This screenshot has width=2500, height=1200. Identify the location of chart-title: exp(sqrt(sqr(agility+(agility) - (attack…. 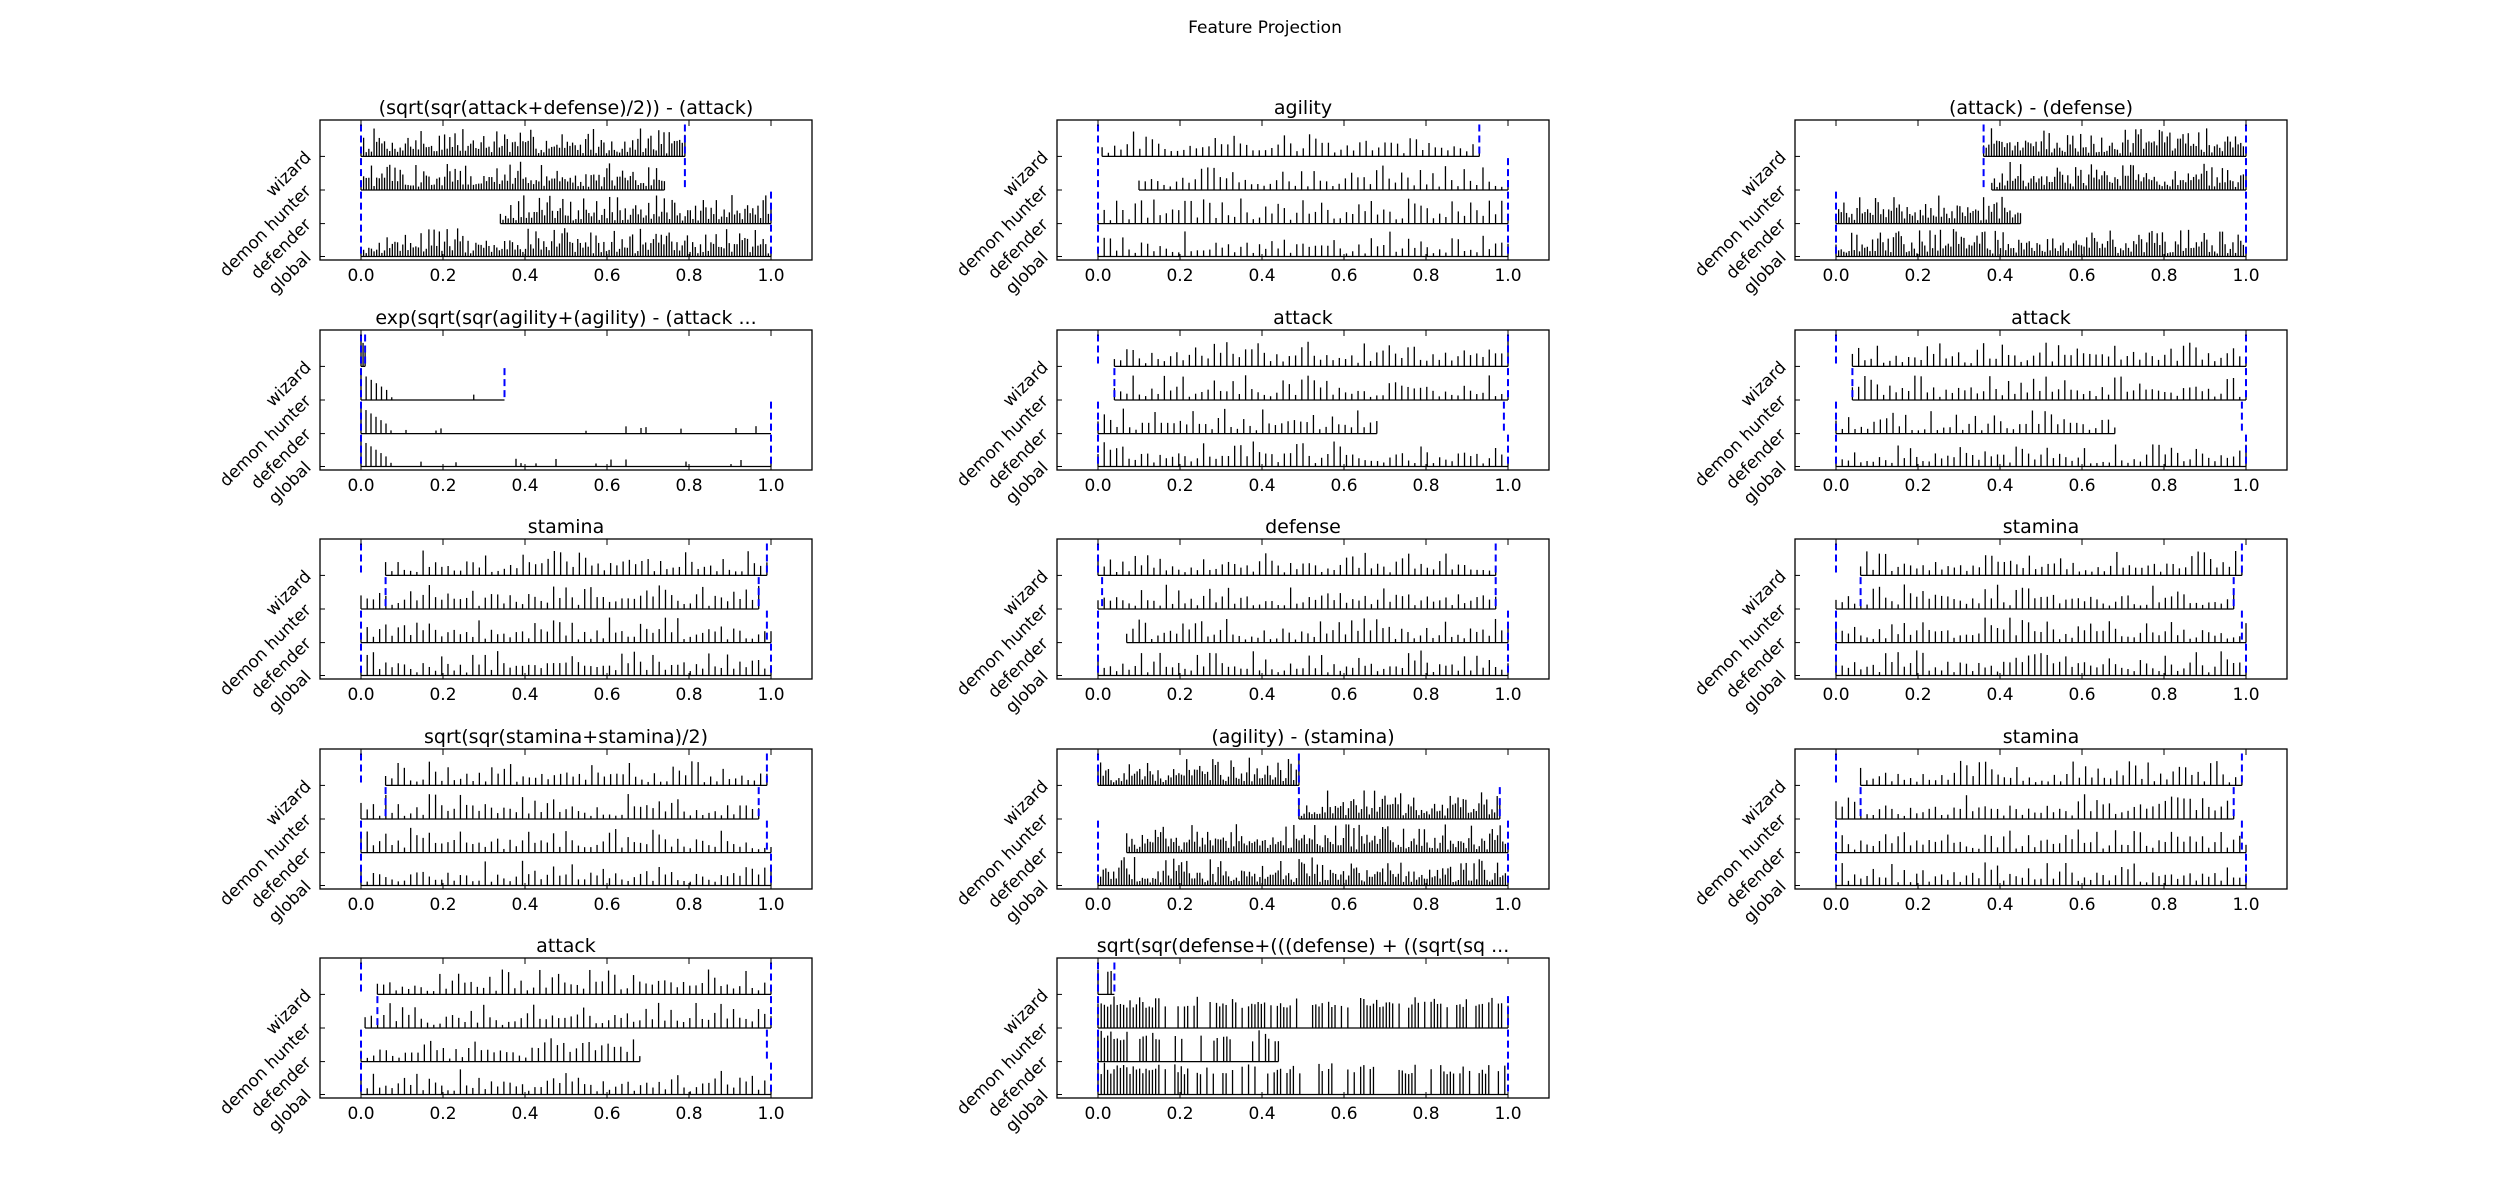
(565, 318).